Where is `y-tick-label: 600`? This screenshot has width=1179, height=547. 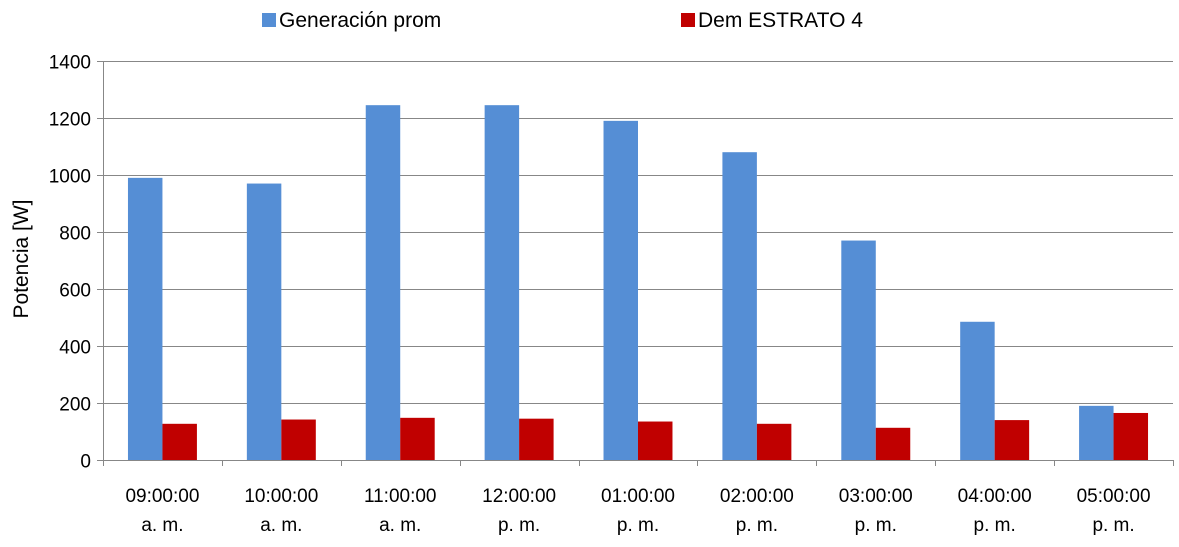
y-tick-label: 600 is located at coordinates (75, 291).